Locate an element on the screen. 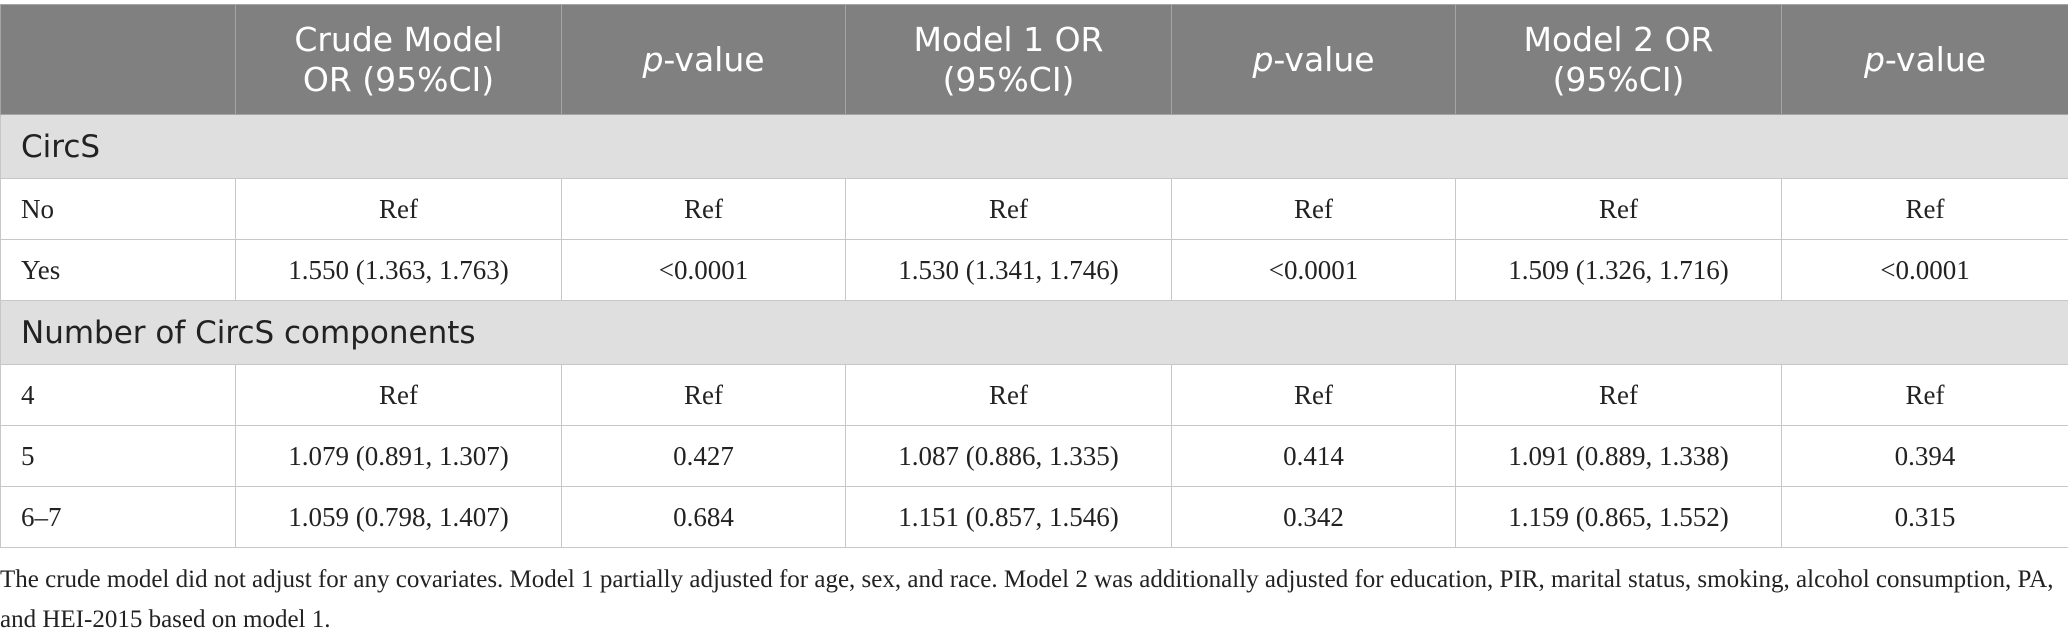 The image size is (2068, 641). section-row: CircS is located at coordinates (1034, 146).